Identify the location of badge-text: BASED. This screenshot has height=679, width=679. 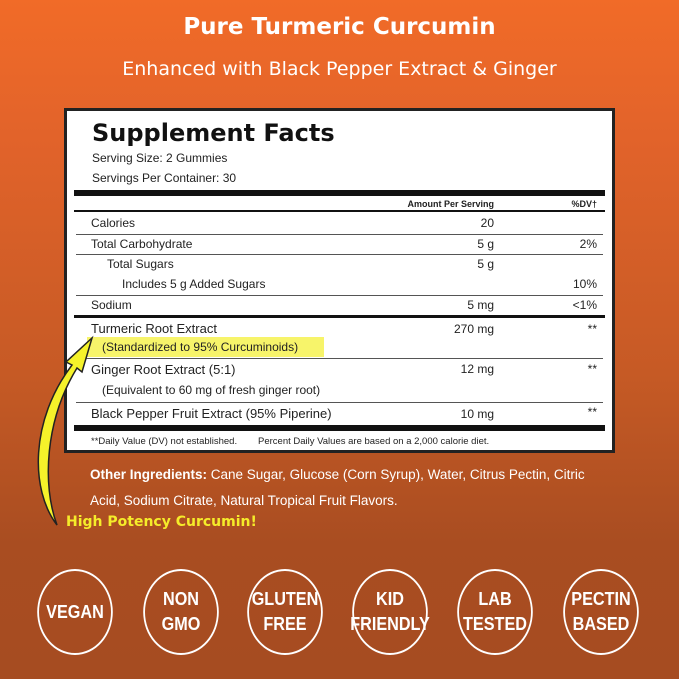
(601, 624).